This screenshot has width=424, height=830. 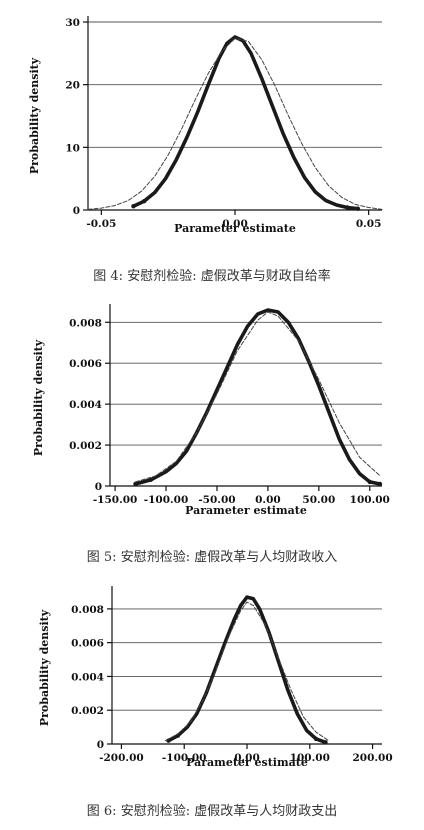 What do you see at coordinates (72, 86) in the screenshot?
I see `y-tick-label: 20` at bounding box center [72, 86].